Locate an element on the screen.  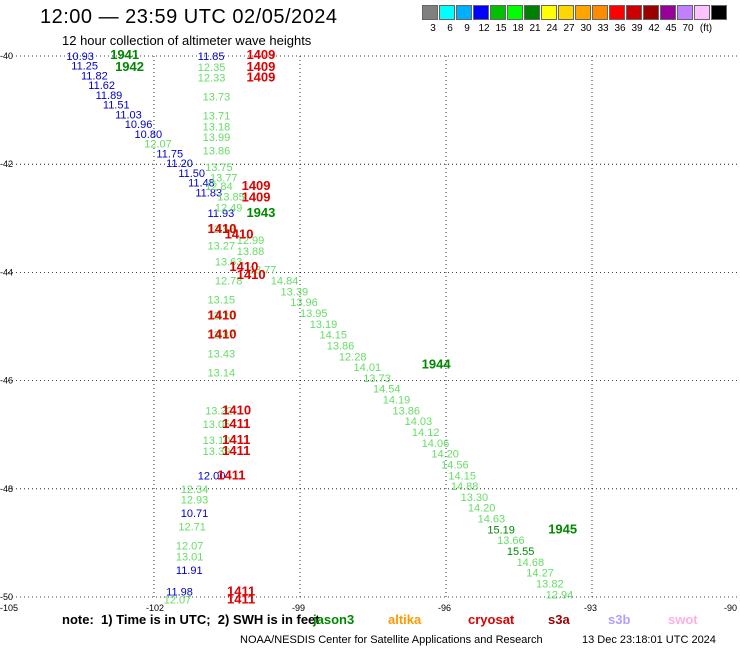
swh-value-label: 13.14 is located at coordinates (222, 373).